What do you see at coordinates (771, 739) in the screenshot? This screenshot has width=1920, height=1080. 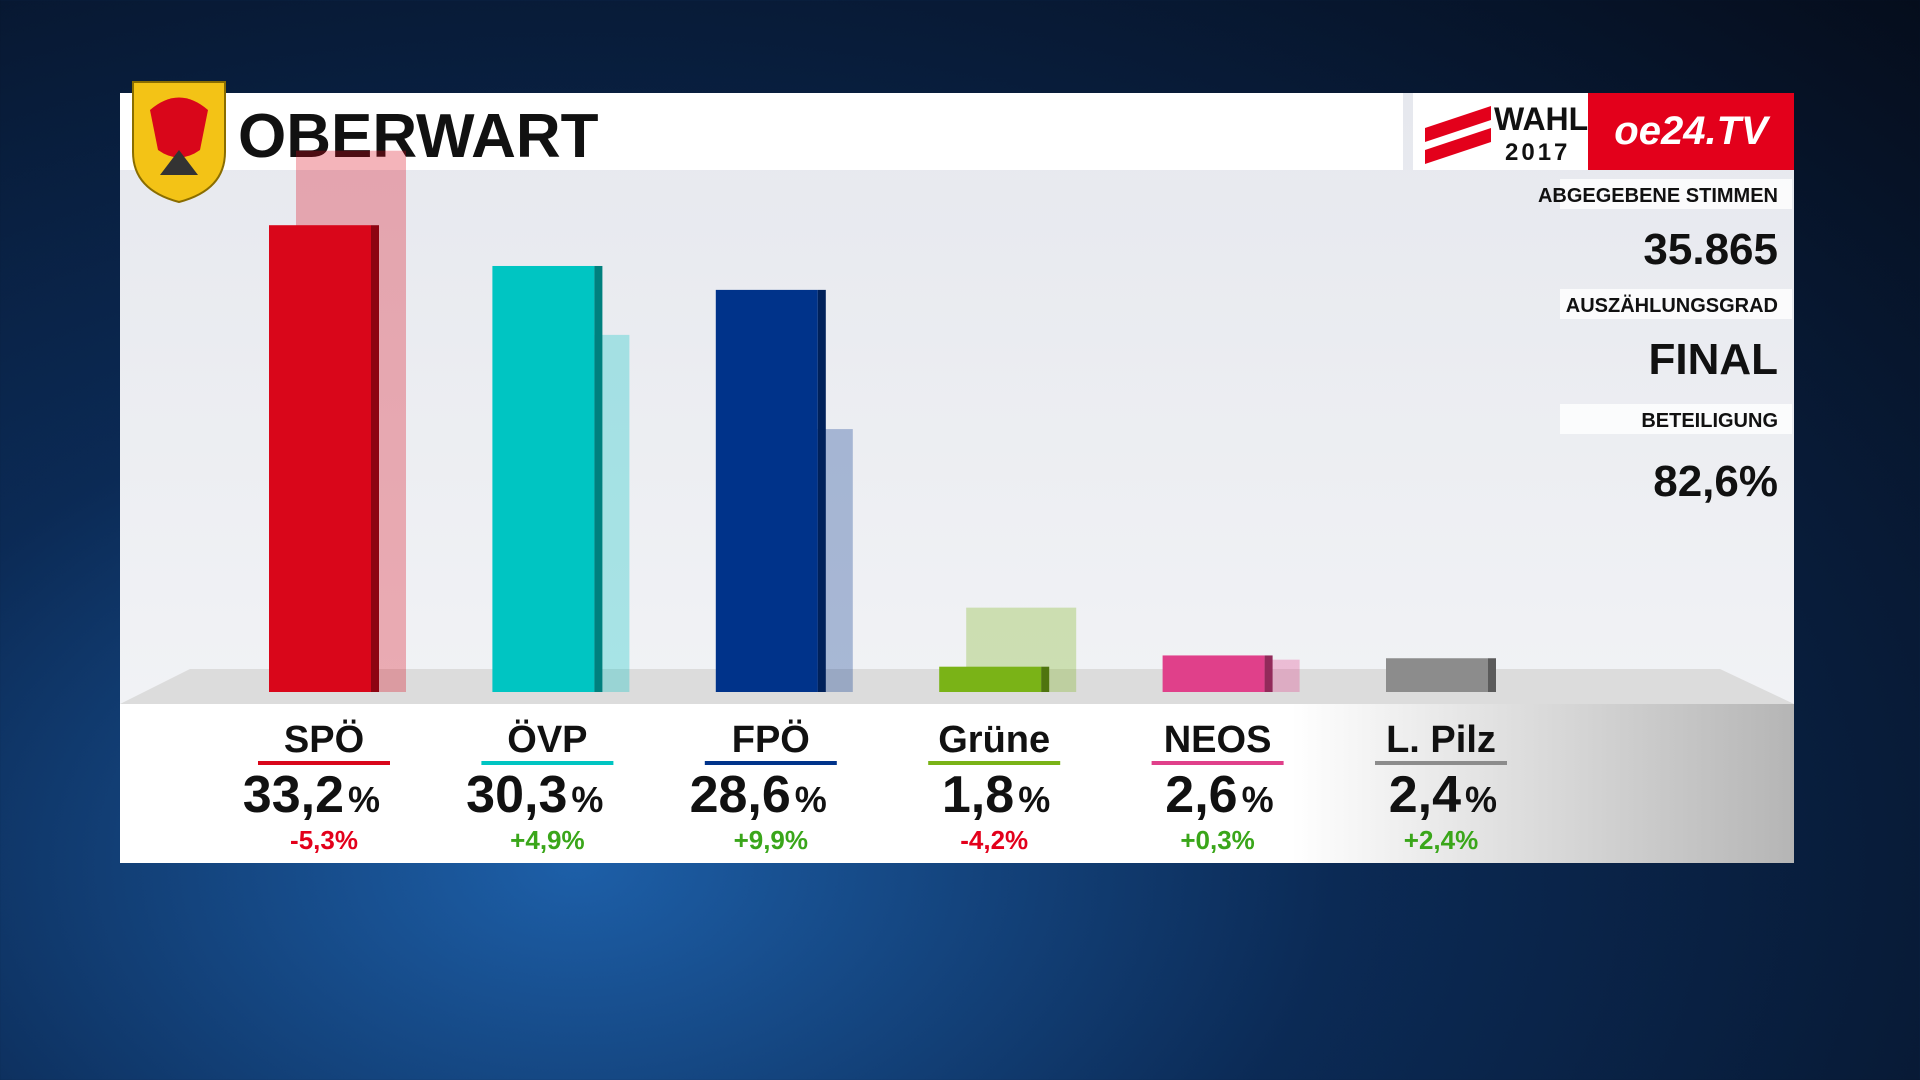 I see `party-name: FPÖ` at bounding box center [771, 739].